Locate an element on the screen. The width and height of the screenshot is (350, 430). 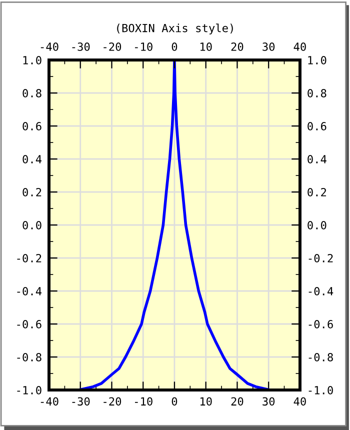
y-tick-label: 0.0 is located at coordinates (32, 225).